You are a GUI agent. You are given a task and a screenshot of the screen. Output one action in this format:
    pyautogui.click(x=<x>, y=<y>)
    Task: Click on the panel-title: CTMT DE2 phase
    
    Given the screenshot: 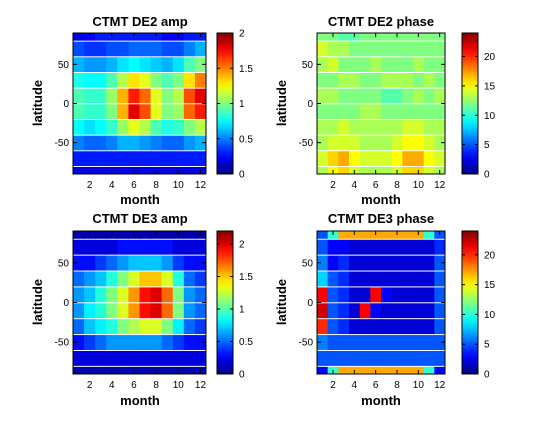 What is the action you would take?
    pyautogui.click(x=381, y=21)
    